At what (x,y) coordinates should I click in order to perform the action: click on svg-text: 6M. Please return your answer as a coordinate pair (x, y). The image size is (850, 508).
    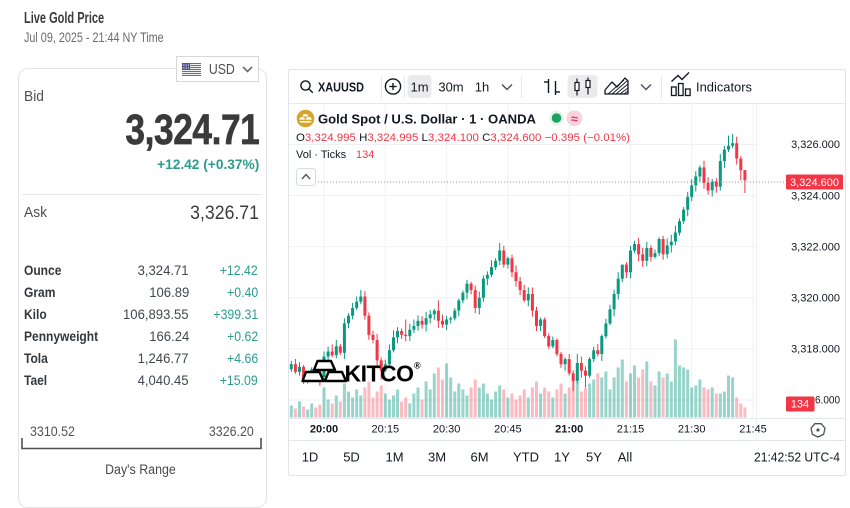
    Looking at the image, I should click on (479, 457).